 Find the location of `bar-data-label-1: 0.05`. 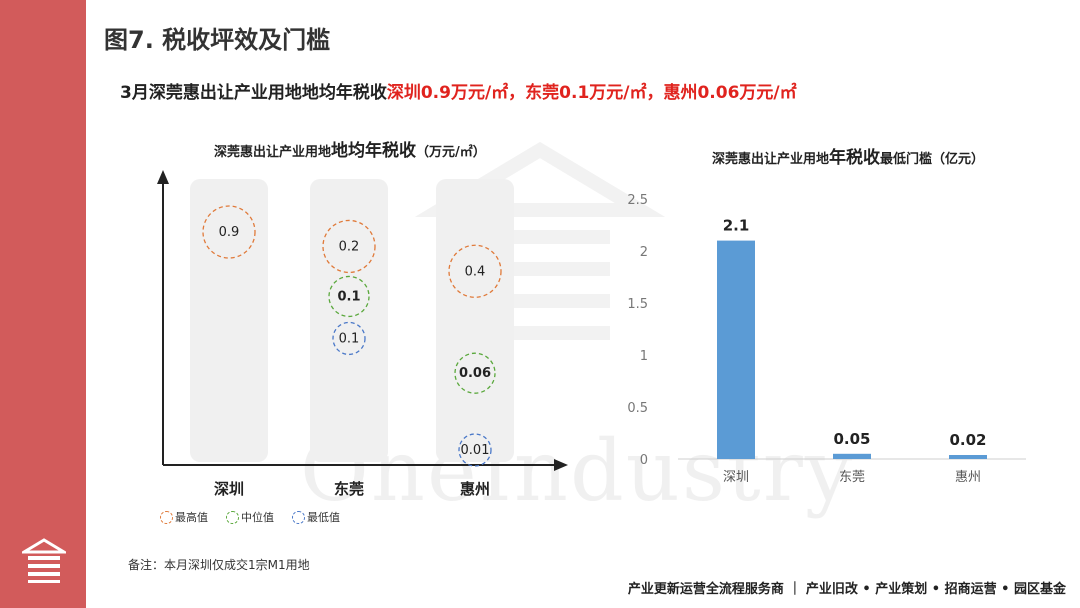

bar-data-label-1: 0.05 is located at coordinates (851, 439).